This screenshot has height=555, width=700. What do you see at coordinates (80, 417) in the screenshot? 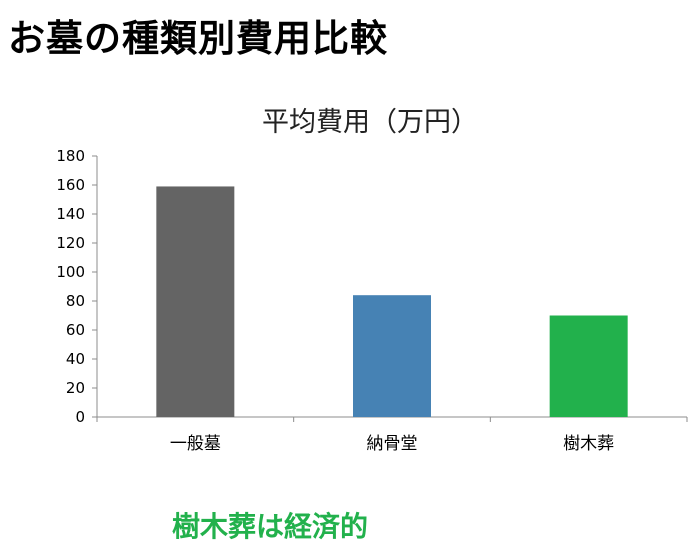
I see `y-tick-label: 0` at bounding box center [80, 417].